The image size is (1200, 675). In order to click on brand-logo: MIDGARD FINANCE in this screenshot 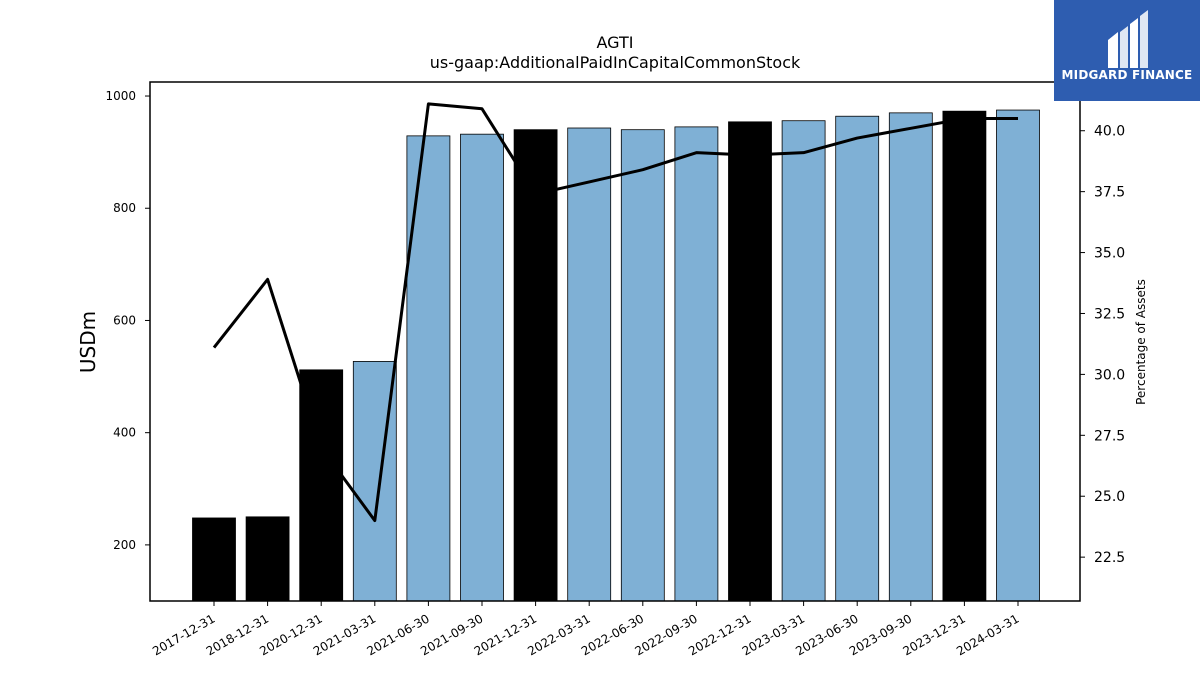, I will do `click(1127, 50)`.